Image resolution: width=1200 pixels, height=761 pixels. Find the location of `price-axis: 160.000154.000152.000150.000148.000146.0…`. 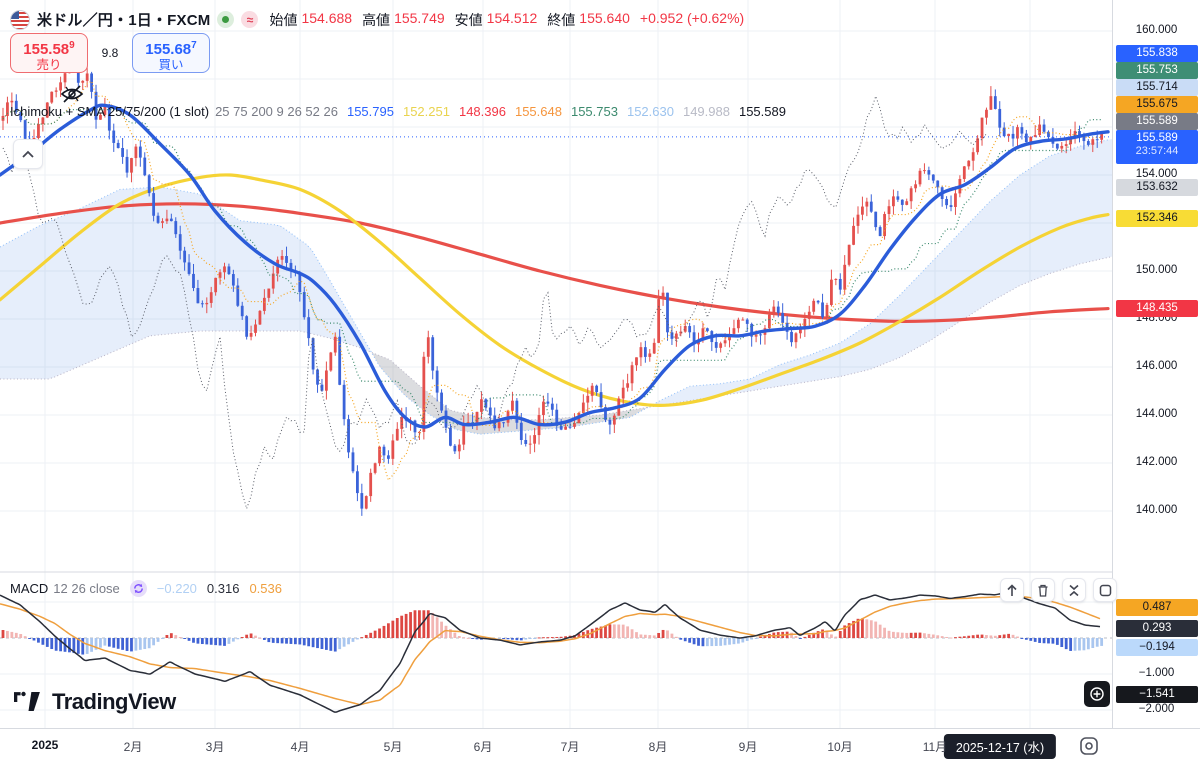

price-axis: 160.000154.000152.000150.000148.000146.0… is located at coordinates (1156, 364).